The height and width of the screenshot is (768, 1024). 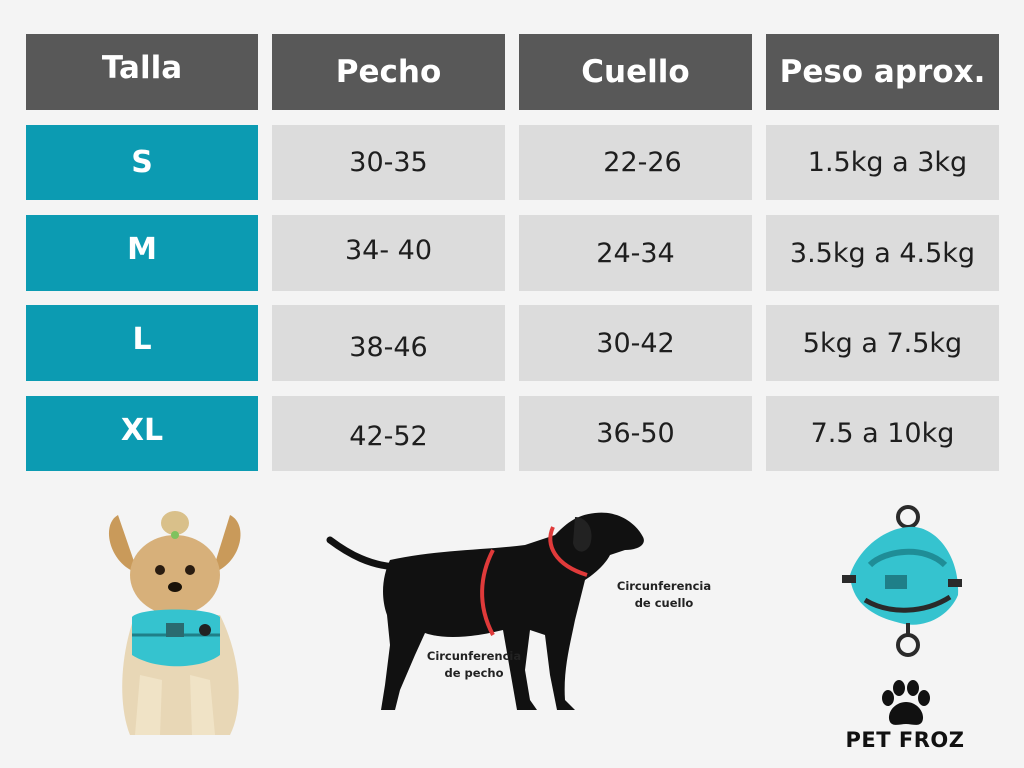 What do you see at coordinates (388, 343) in the screenshot?
I see `pecho-cell-l: 38-46` at bounding box center [388, 343].